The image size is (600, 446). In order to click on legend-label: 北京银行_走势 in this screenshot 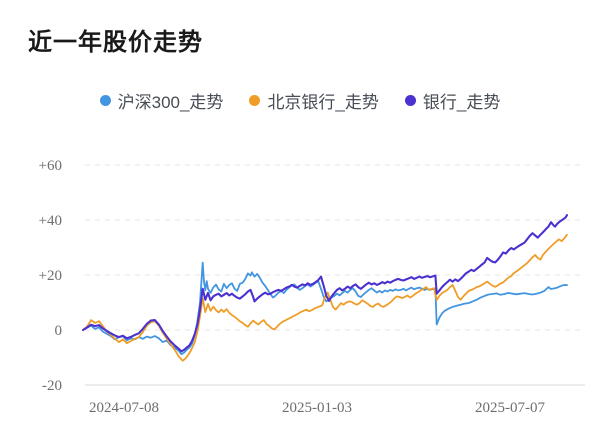, I will do `click(323, 102)`.